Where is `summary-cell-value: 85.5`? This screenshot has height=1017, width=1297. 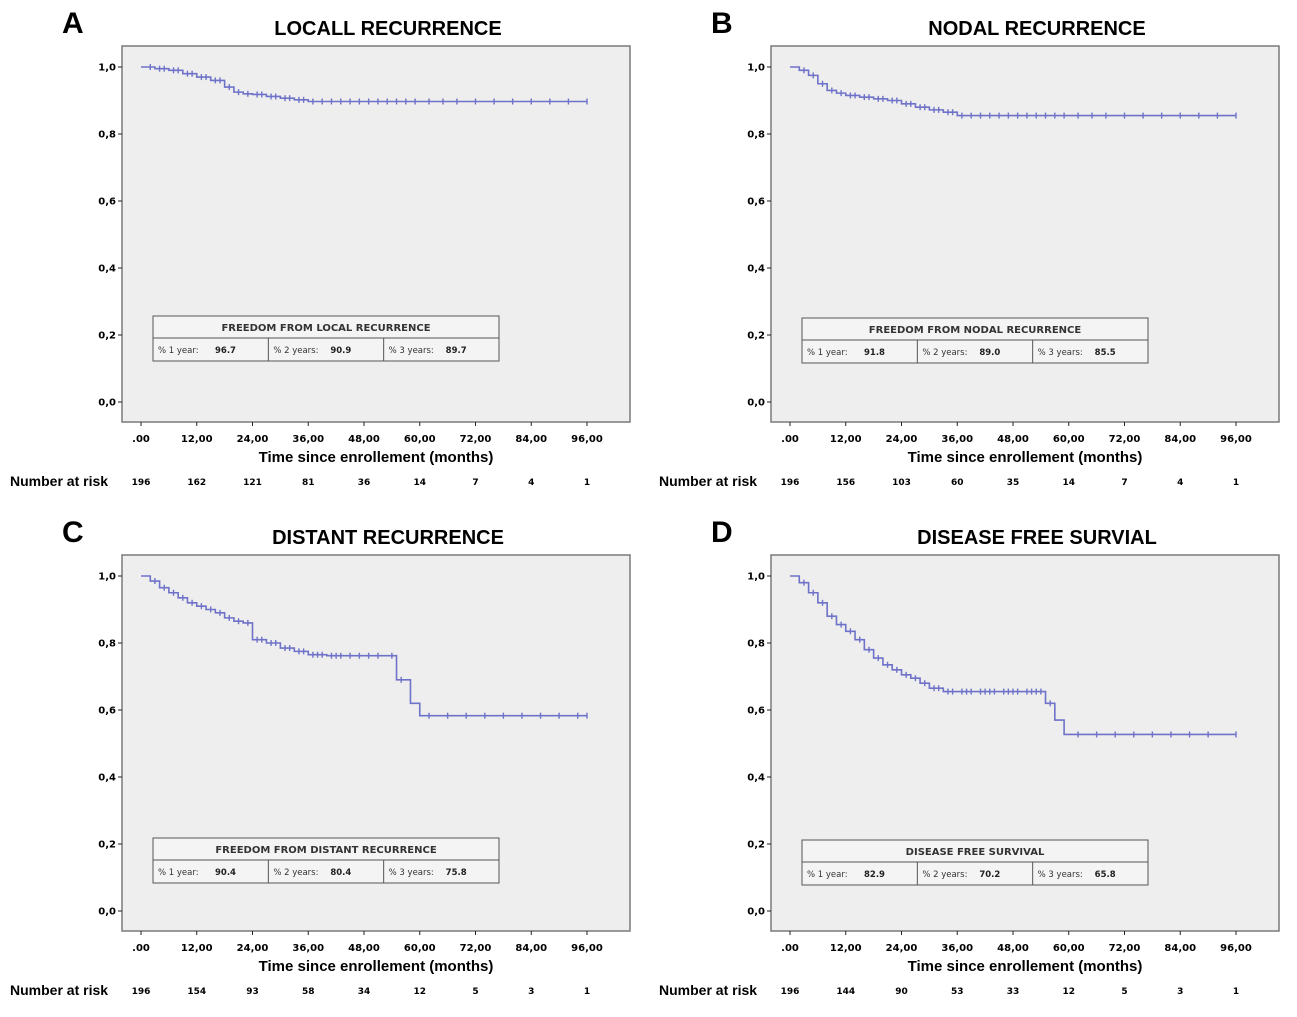 summary-cell-value: 85.5 is located at coordinates (1105, 353).